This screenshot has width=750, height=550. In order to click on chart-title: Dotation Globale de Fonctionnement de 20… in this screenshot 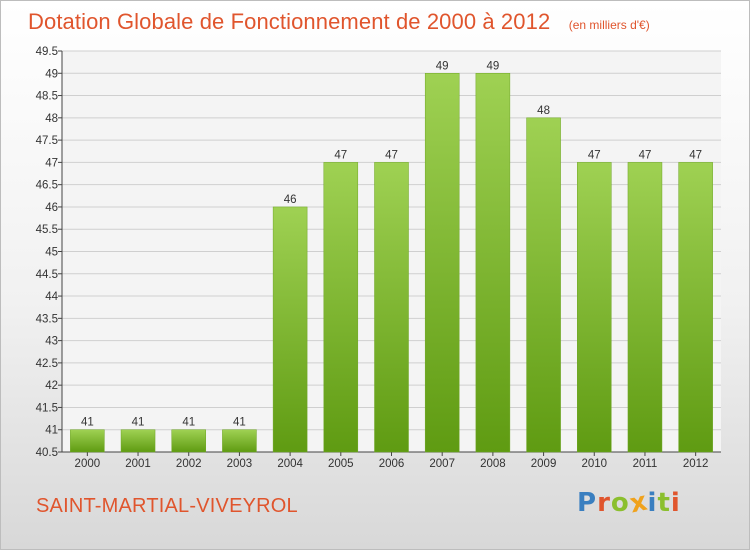, I will do `click(289, 21)`.